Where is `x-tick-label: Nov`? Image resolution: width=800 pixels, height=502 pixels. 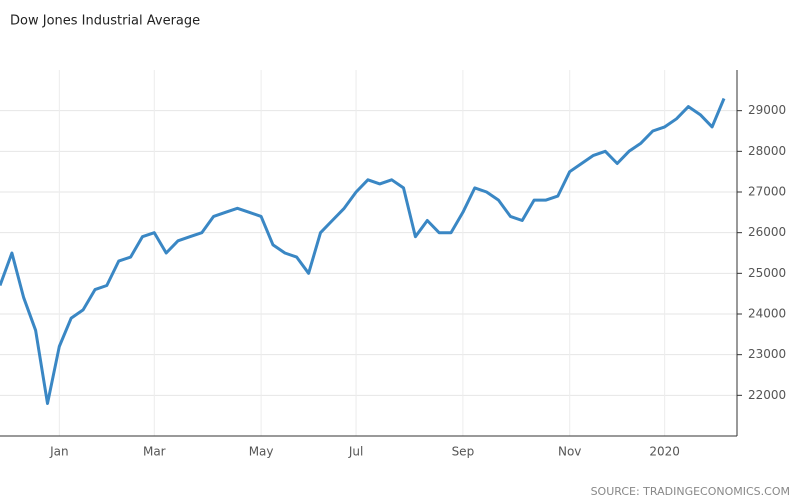 x-tick-label: Nov is located at coordinates (569, 452).